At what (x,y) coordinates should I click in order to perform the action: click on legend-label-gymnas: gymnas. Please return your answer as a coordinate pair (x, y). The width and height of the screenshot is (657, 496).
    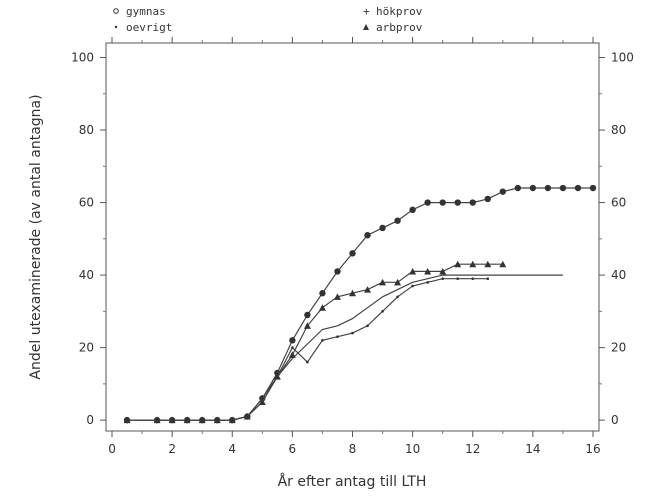
    Looking at the image, I should click on (146, 11).